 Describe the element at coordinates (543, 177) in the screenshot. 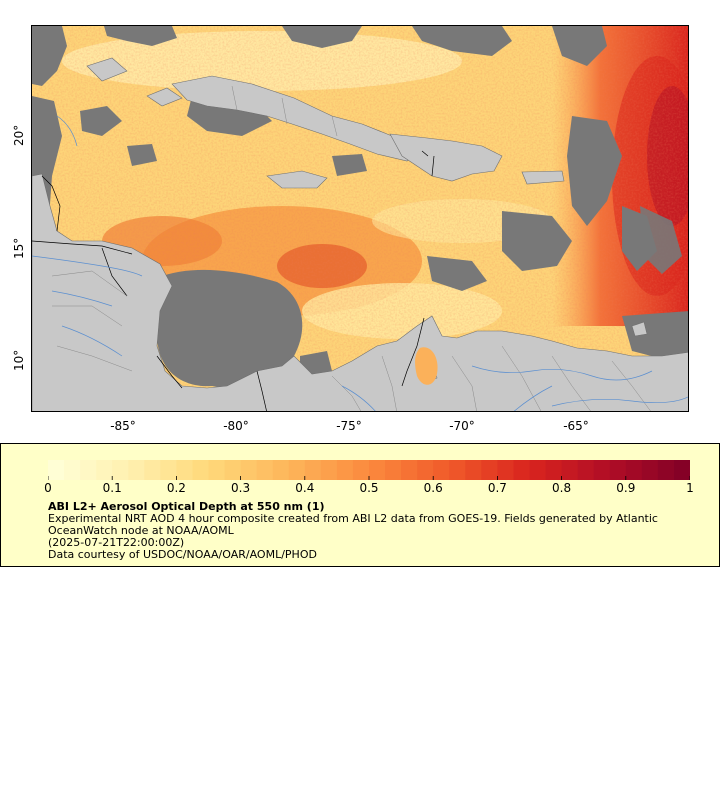

I see `puerto-rico` at that location.